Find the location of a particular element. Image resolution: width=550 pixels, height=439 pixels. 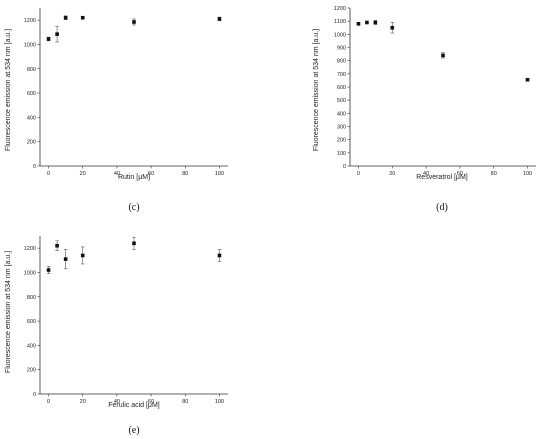

panel-e-label: (e) is located at coordinates (133, 430).